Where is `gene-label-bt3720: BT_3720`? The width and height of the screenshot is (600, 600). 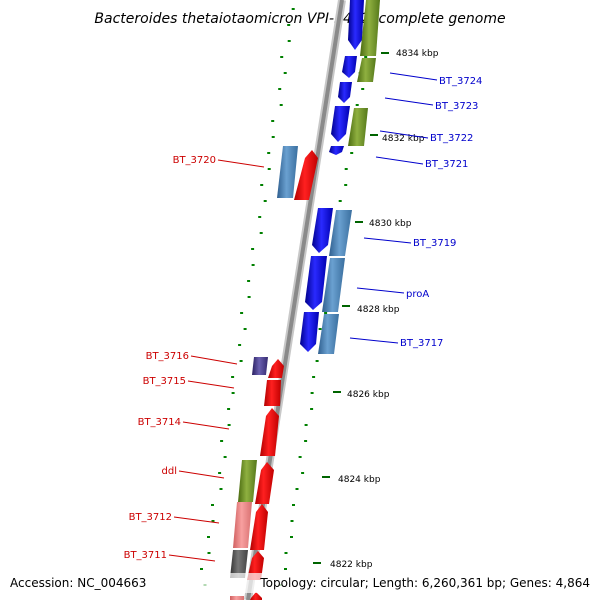
gene-label-bt3720: BT_3720 is located at coordinates (194, 160).